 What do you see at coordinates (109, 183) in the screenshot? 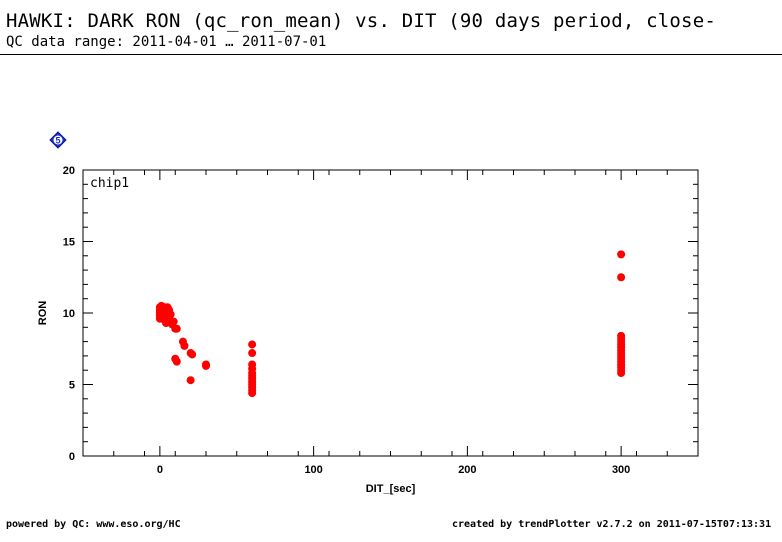
I see `panel-label: chip1` at bounding box center [109, 183].